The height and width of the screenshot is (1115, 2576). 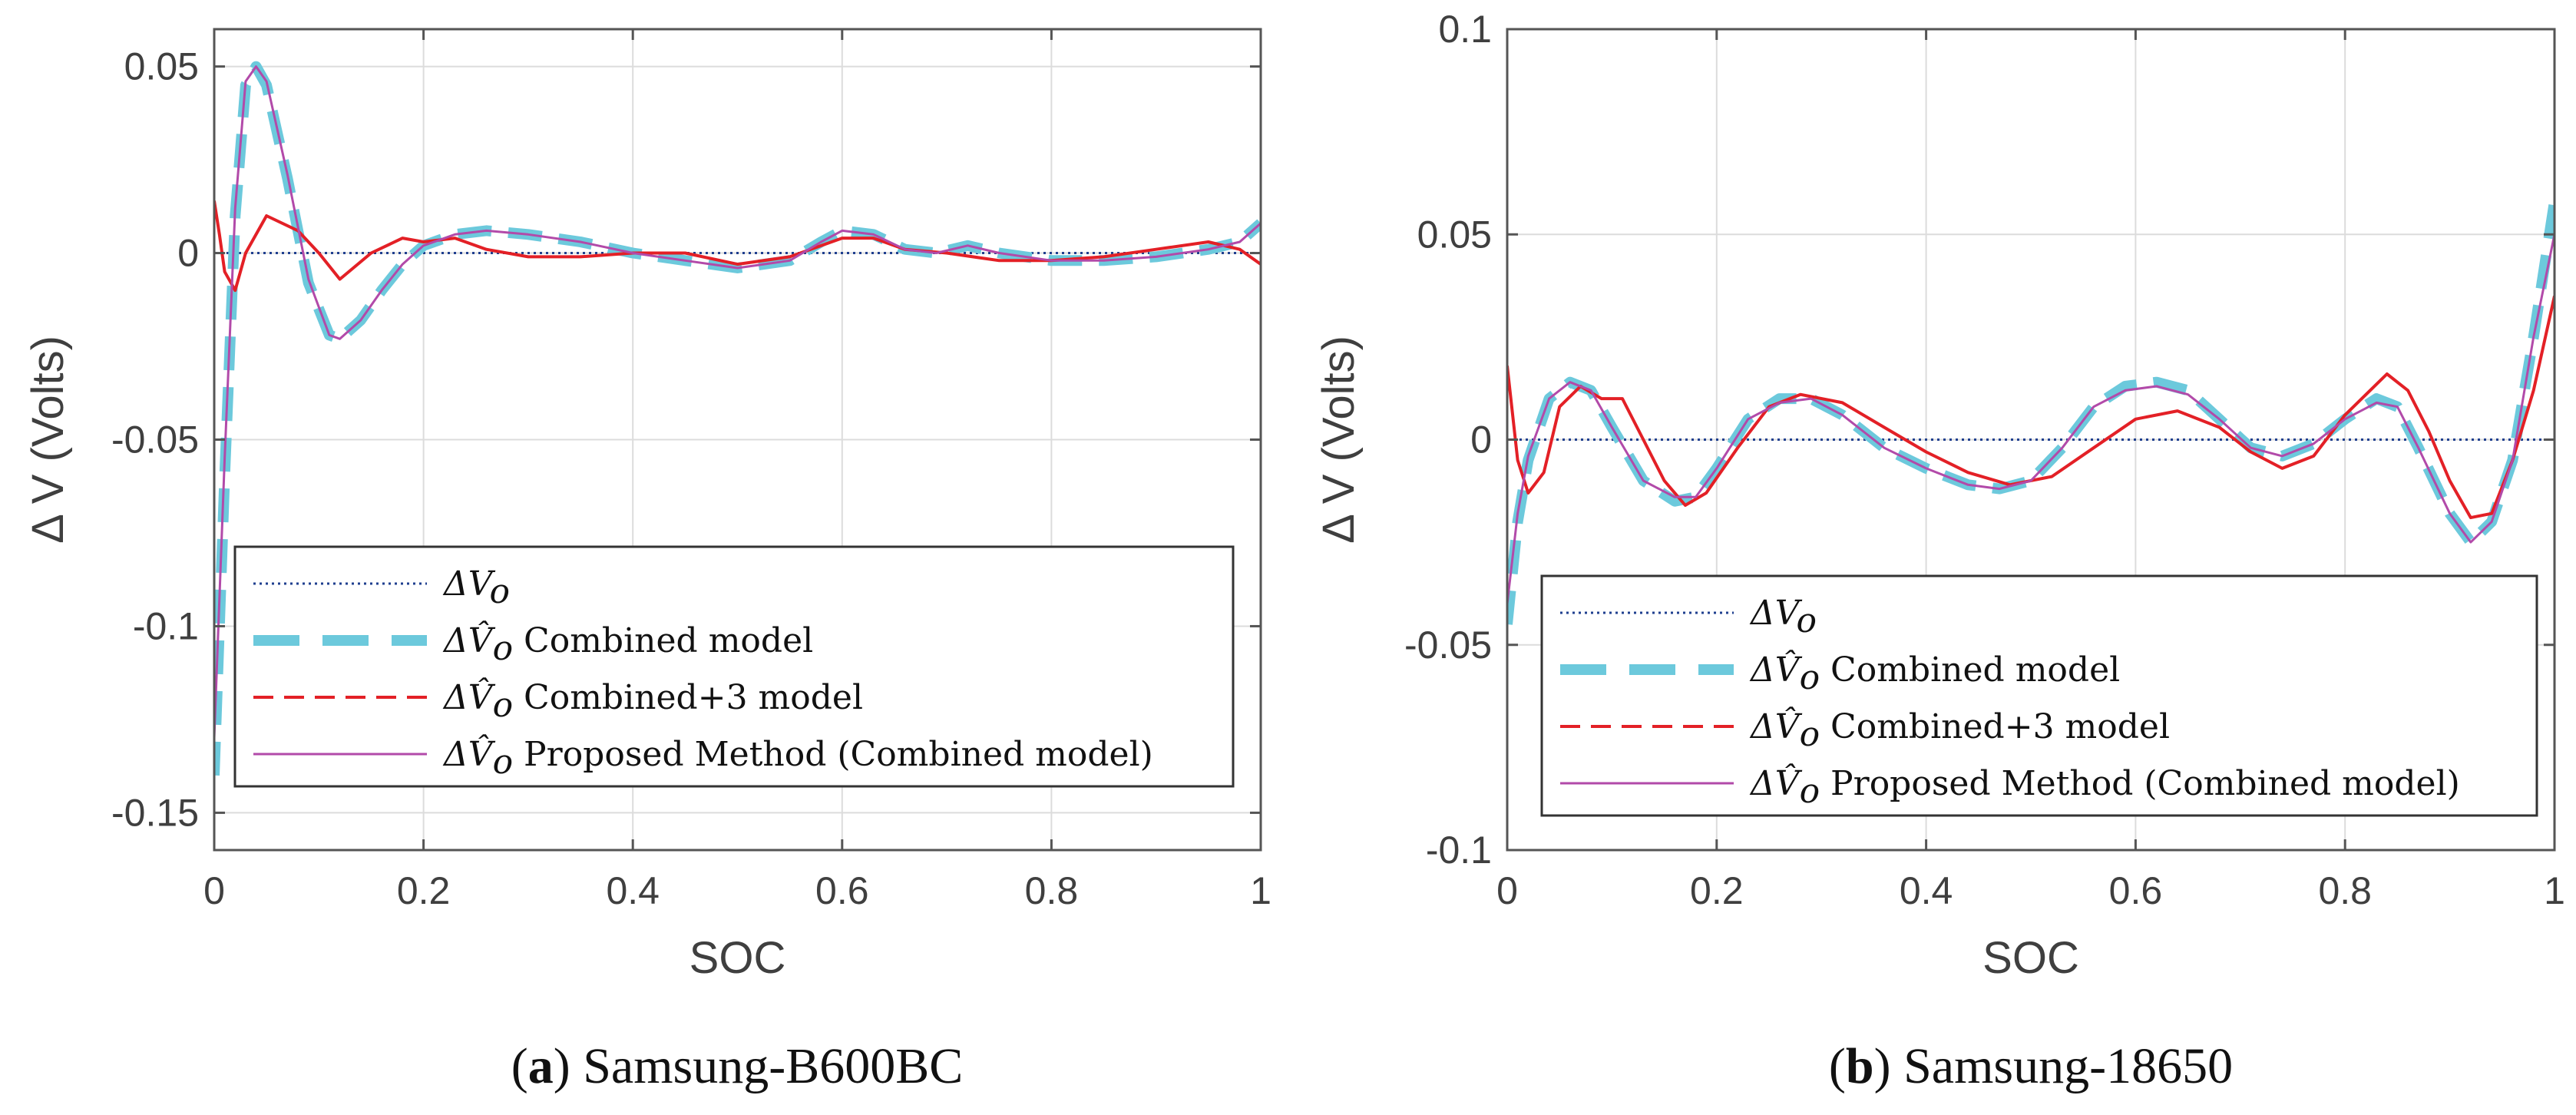 What do you see at coordinates (2031, 1066) in the screenshot?
I see `caption: (b) Samsung-18650` at bounding box center [2031, 1066].